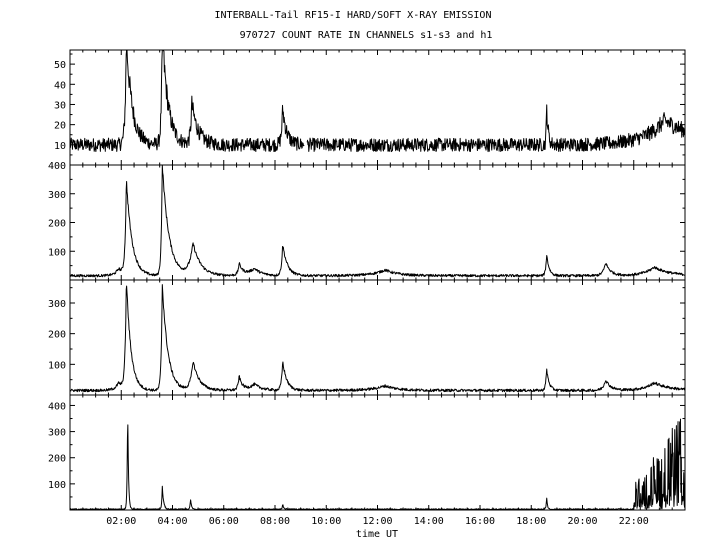 The image size is (720, 550). I want to click on y-tick-label: 30, so click(60, 105).